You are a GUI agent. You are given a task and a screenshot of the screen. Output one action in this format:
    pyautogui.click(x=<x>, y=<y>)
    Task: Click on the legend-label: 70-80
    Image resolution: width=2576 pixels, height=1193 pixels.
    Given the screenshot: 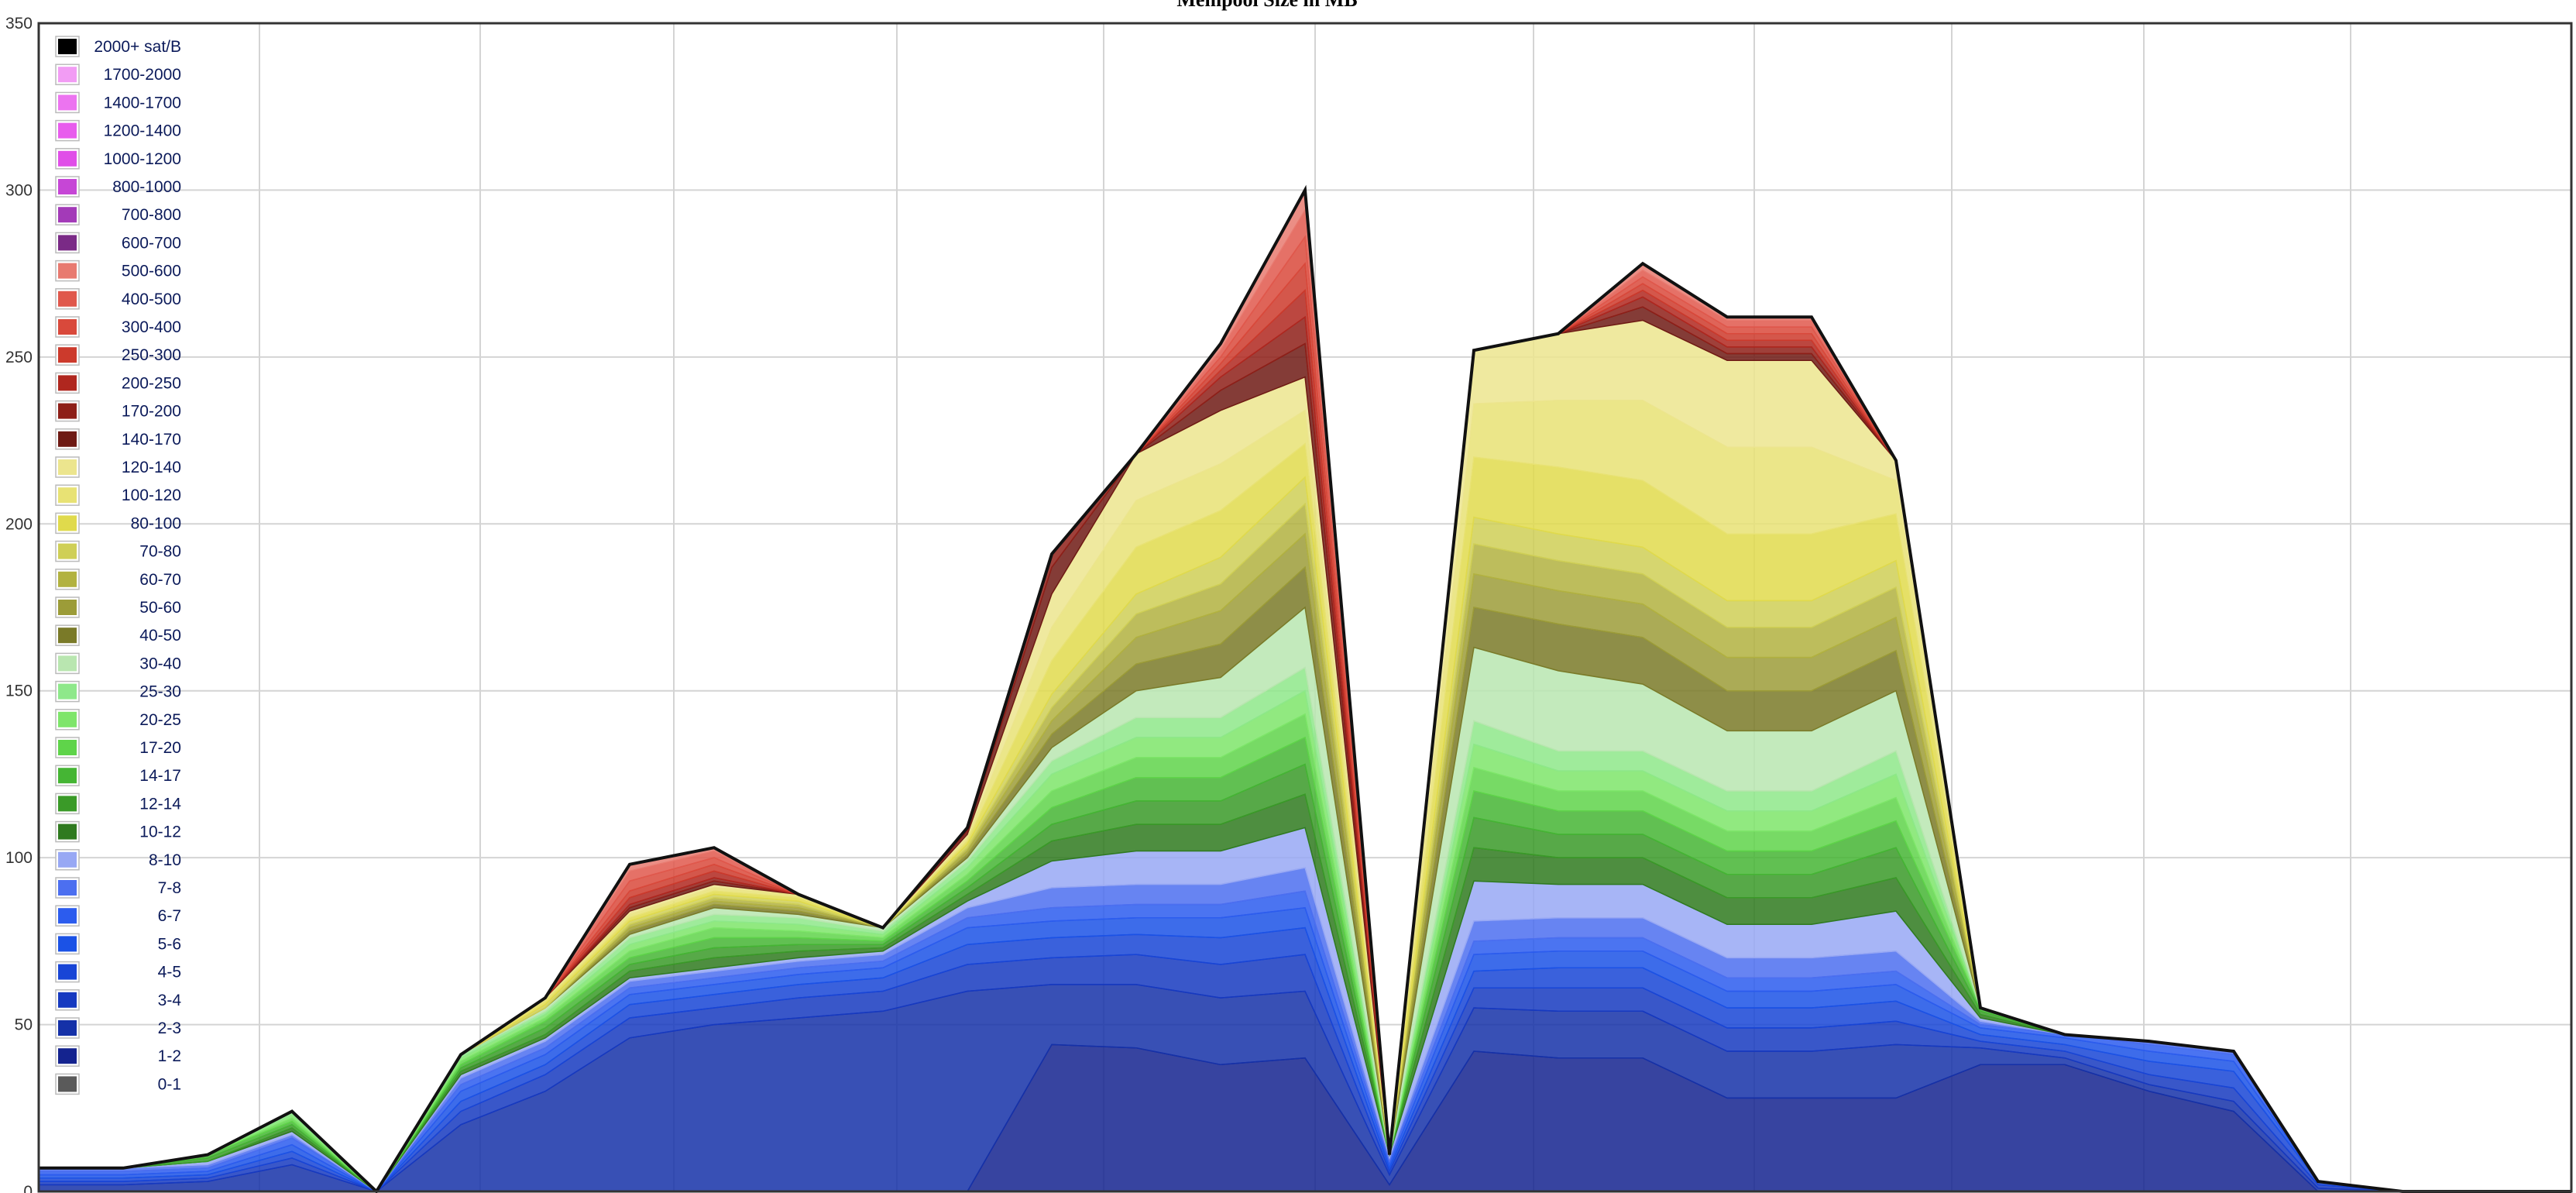 What is the action you would take?
    pyautogui.click(x=160, y=552)
    